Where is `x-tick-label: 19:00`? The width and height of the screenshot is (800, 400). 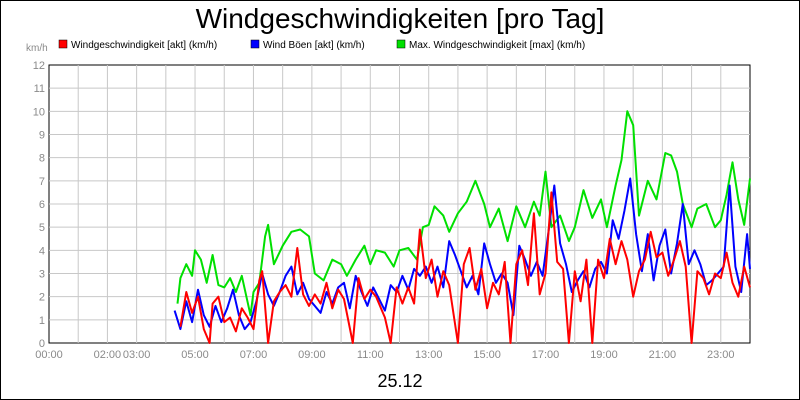
x-tick-label: 19:00 is located at coordinates (604, 355).